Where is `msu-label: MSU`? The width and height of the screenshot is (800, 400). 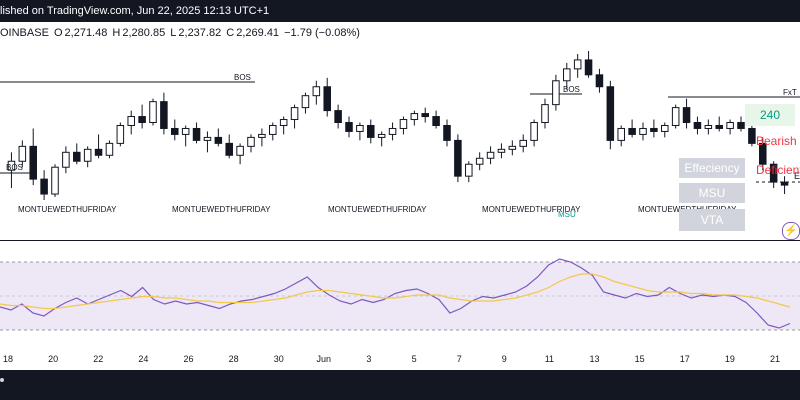 msu-label: MSU is located at coordinates (712, 193).